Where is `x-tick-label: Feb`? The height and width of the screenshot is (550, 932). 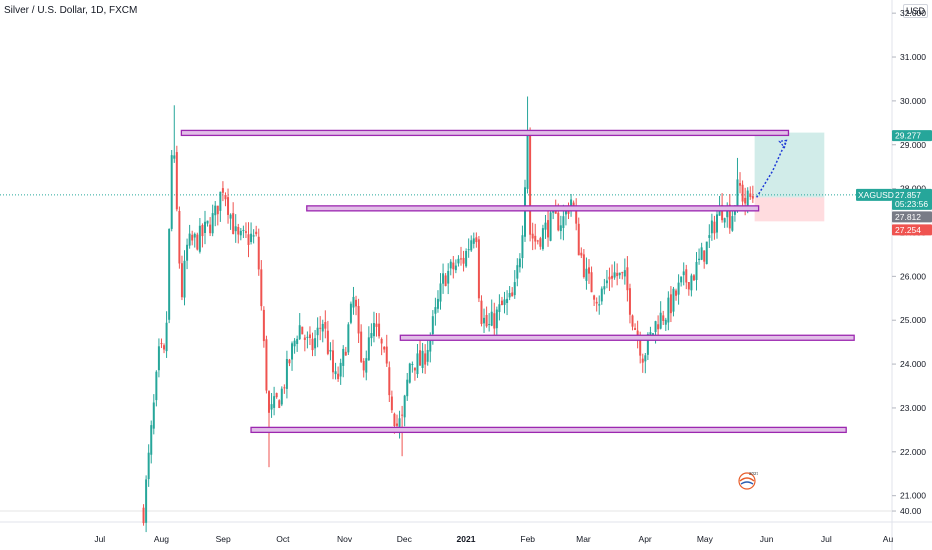
x-tick-label: Feb is located at coordinates (527, 539).